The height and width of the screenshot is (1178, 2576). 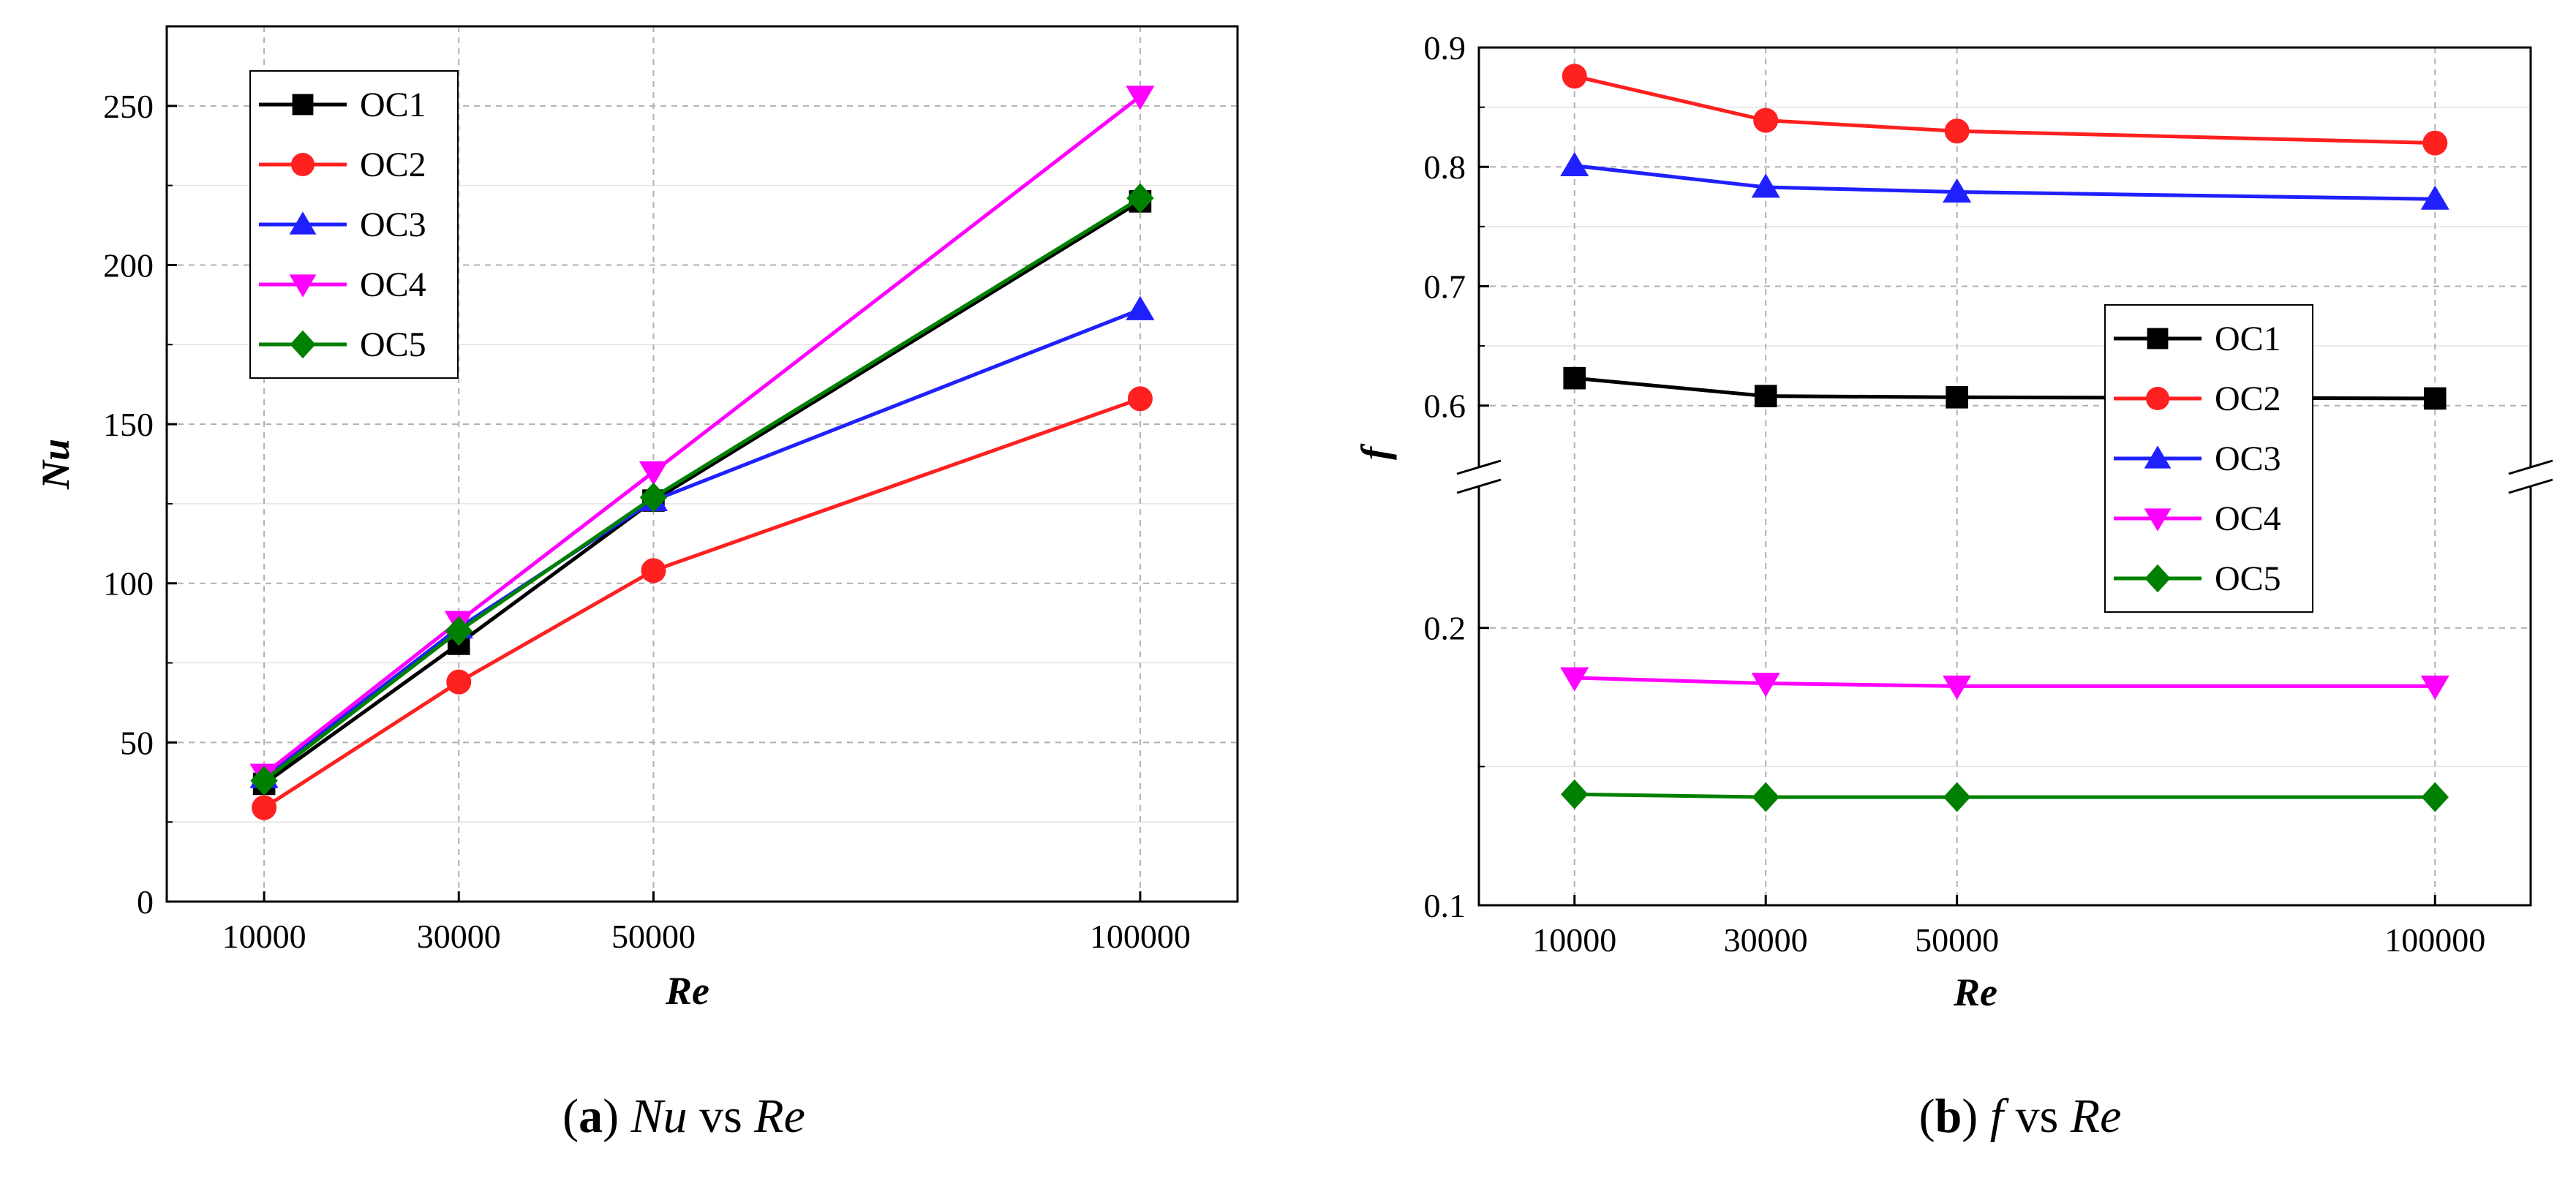 I want to click on panel-b-legend-label: OC1, so click(x=2248, y=339).